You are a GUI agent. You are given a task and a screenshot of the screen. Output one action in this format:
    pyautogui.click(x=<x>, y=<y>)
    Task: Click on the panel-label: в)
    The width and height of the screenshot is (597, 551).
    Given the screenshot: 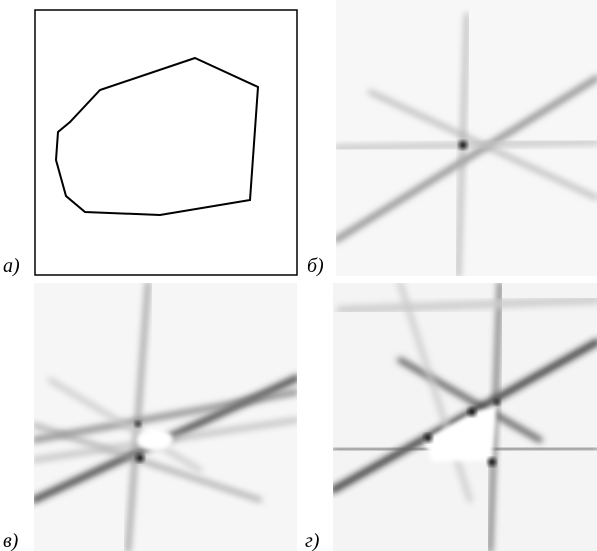 What is the action you would take?
    pyautogui.click(x=11, y=540)
    